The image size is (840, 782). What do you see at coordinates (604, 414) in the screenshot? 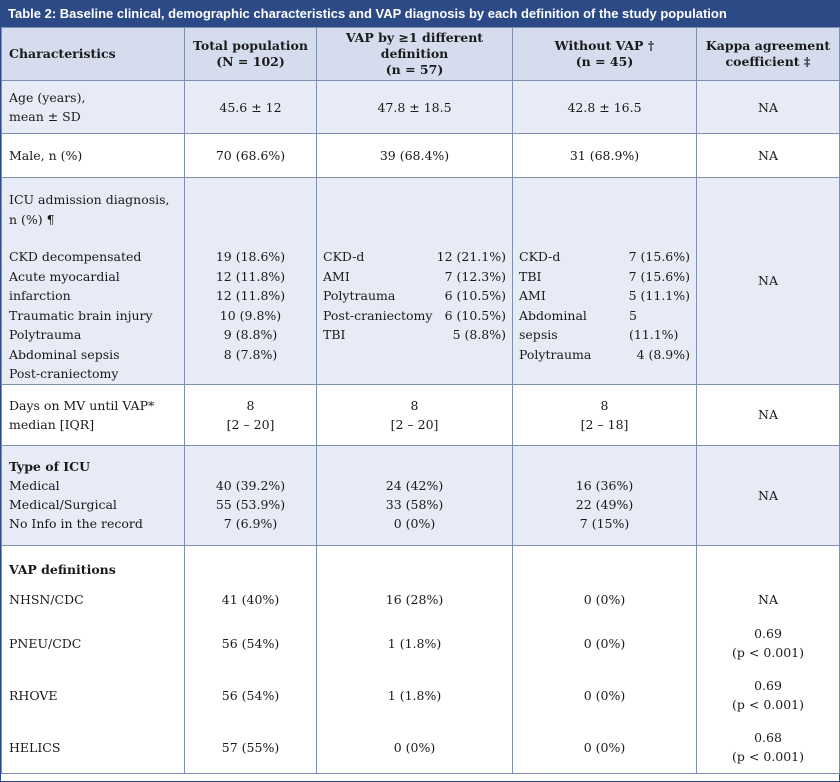
I see `days-mv-without: 8 [2 – 18]` at bounding box center [604, 414].